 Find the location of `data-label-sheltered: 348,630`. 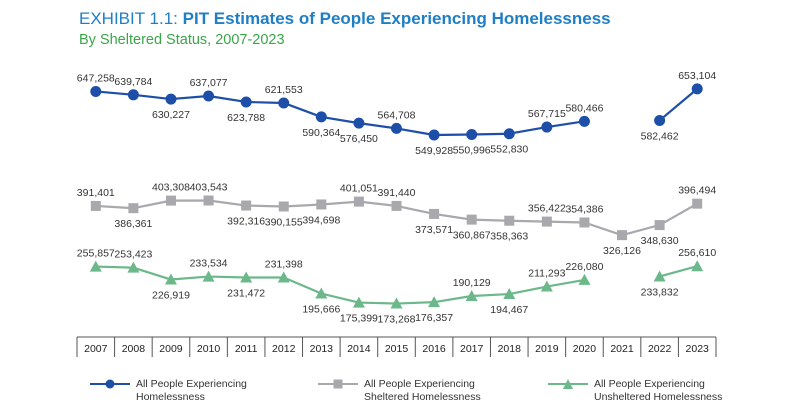

data-label-sheltered: 348,630 is located at coordinates (660, 241).